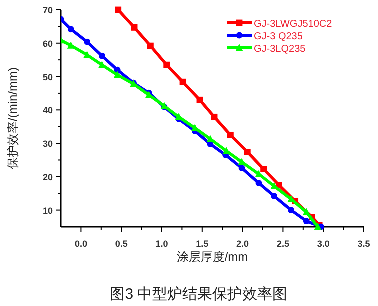  What do you see at coordinates (81, 244) in the screenshot?
I see `x-tick-label: 0.0` at bounding box center [81, 244].